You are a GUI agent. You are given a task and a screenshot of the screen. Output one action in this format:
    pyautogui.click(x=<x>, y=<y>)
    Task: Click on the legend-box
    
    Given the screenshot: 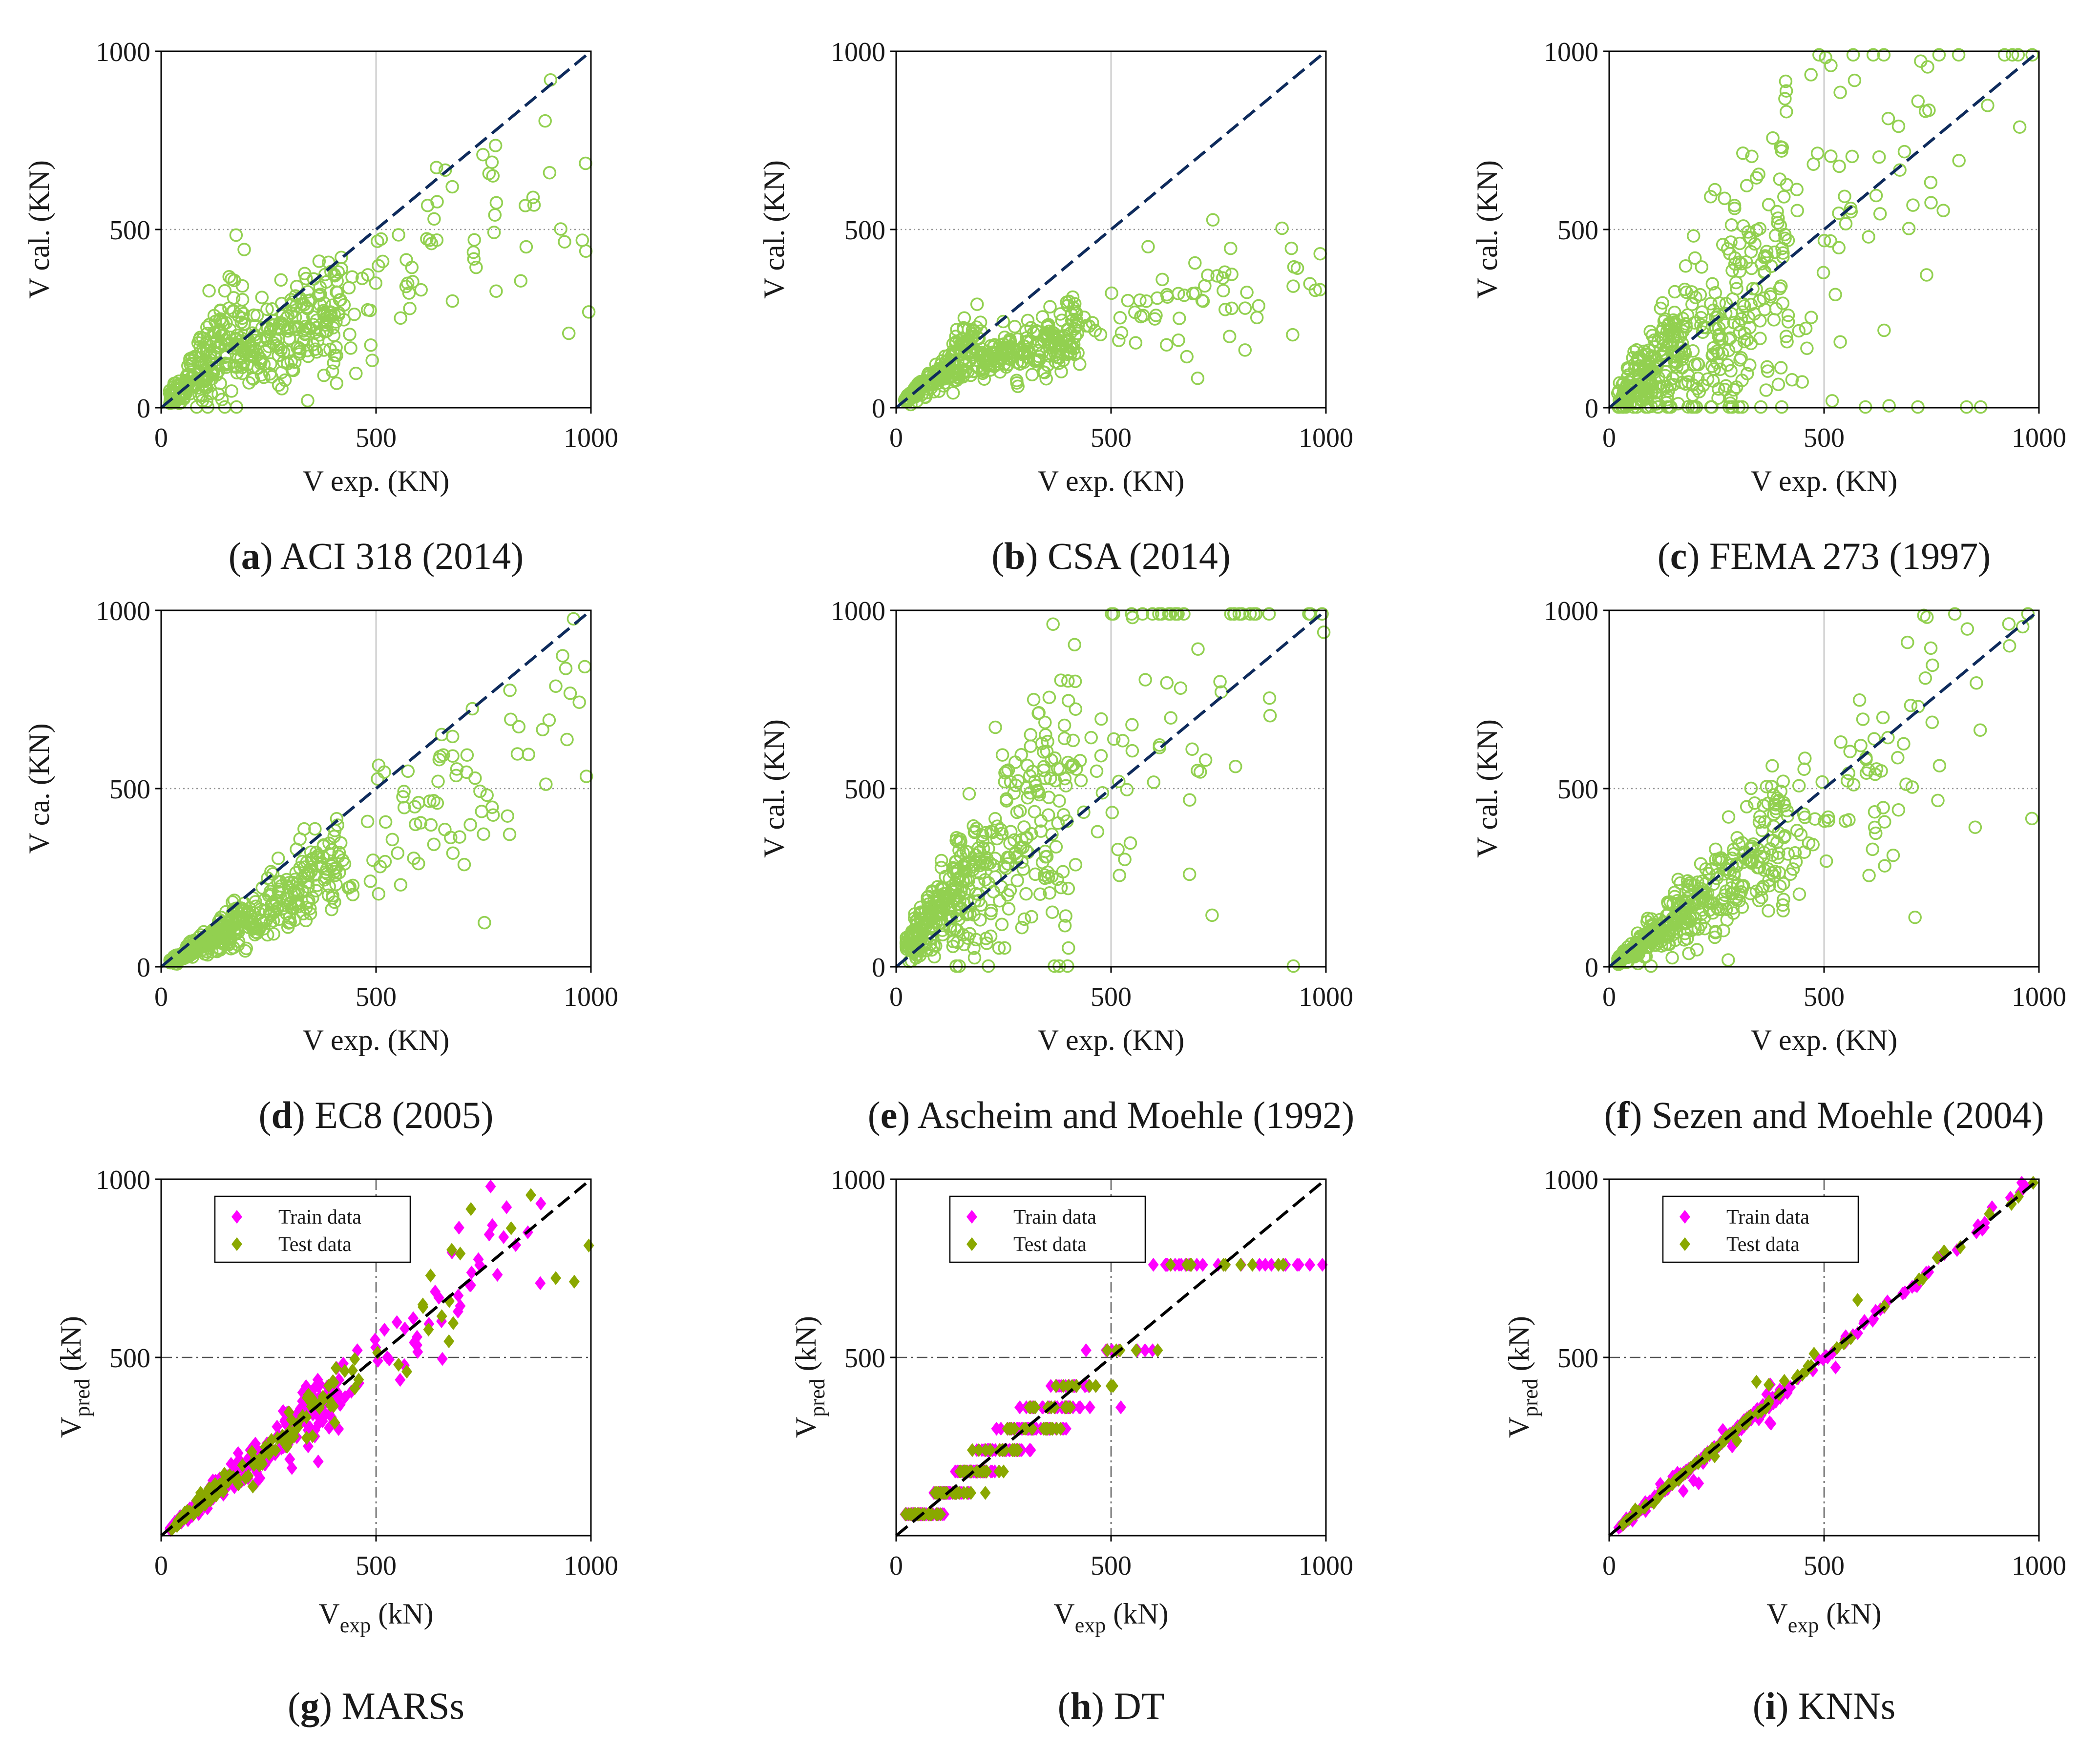 What is the action you would take?
    pyautogui.click(x=312, y=1229)
    